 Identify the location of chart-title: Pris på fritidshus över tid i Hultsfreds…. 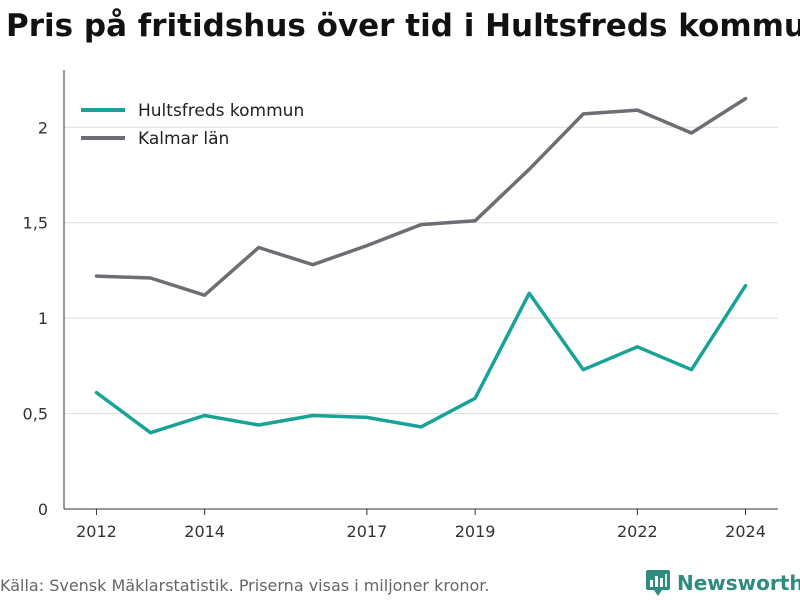
(403, 26).